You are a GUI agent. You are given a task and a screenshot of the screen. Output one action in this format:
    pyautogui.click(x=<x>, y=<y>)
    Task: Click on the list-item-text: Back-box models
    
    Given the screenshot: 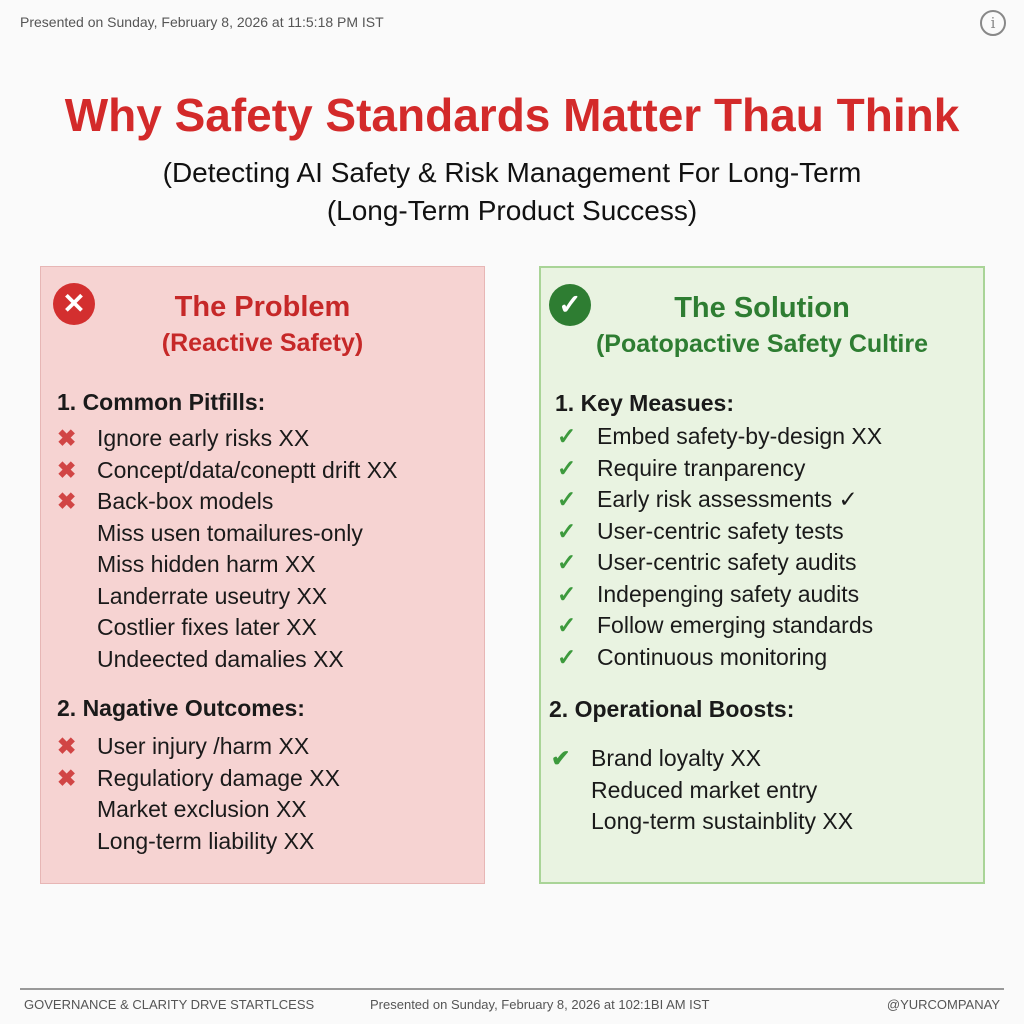 What is the action you would take?
    pyautogui.click(x=185, y=501)
    